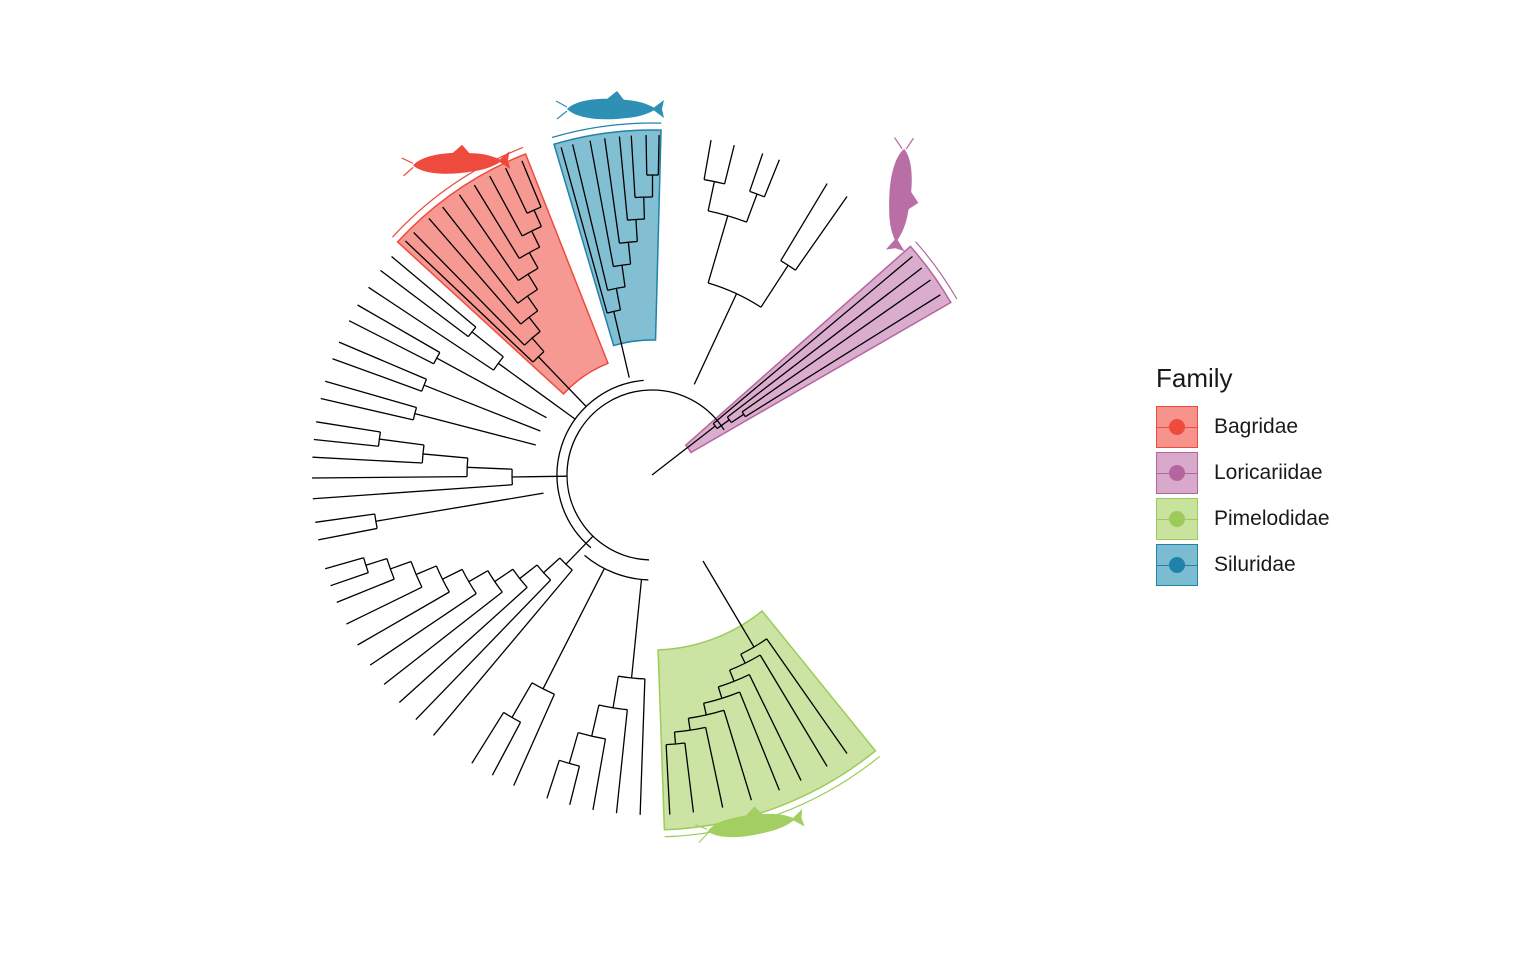 This screenshot has width=1536, height=960. Describe the element at coordinates (1177, 565) in the screenshot. I see `legend-key-siluridae` at that location.